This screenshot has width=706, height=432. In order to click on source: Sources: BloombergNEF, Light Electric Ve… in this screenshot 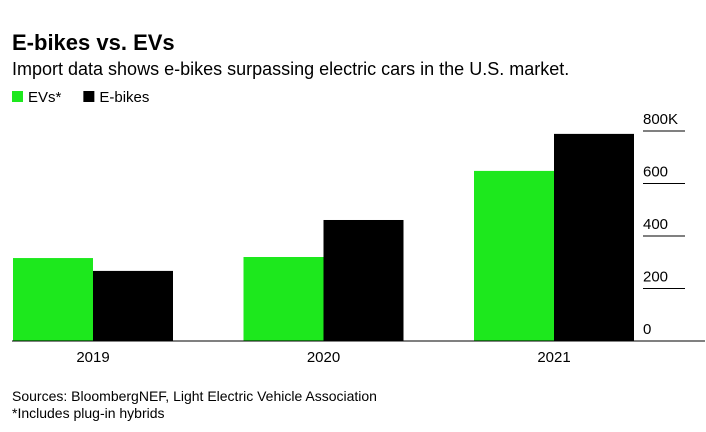, I will do `click(194, 396)`.